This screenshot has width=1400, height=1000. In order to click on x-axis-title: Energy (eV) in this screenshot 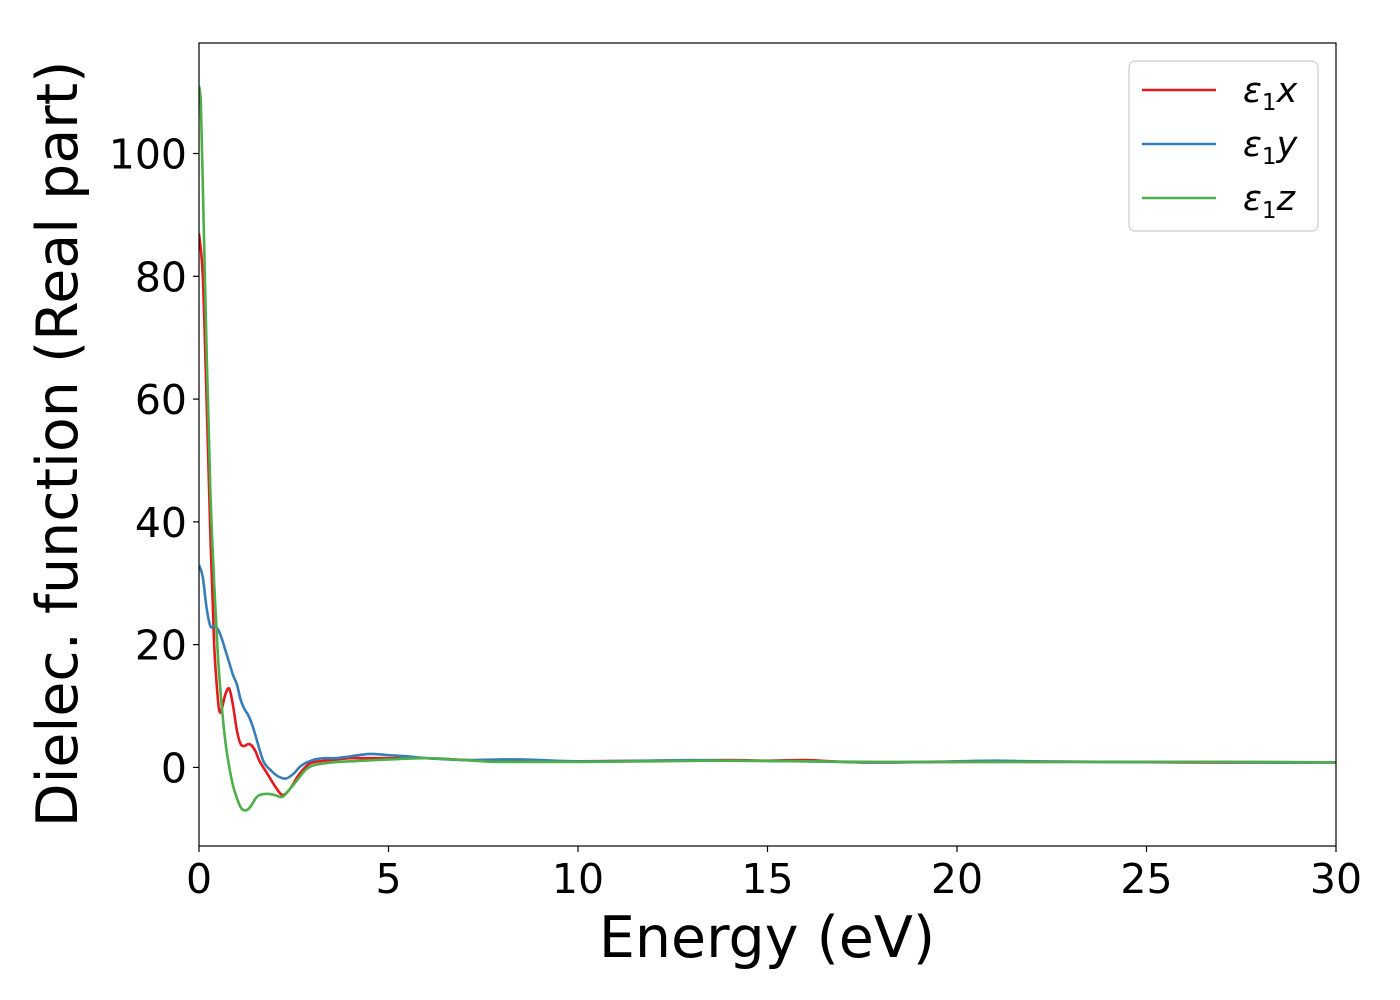, I will do `click(767, 938)`.